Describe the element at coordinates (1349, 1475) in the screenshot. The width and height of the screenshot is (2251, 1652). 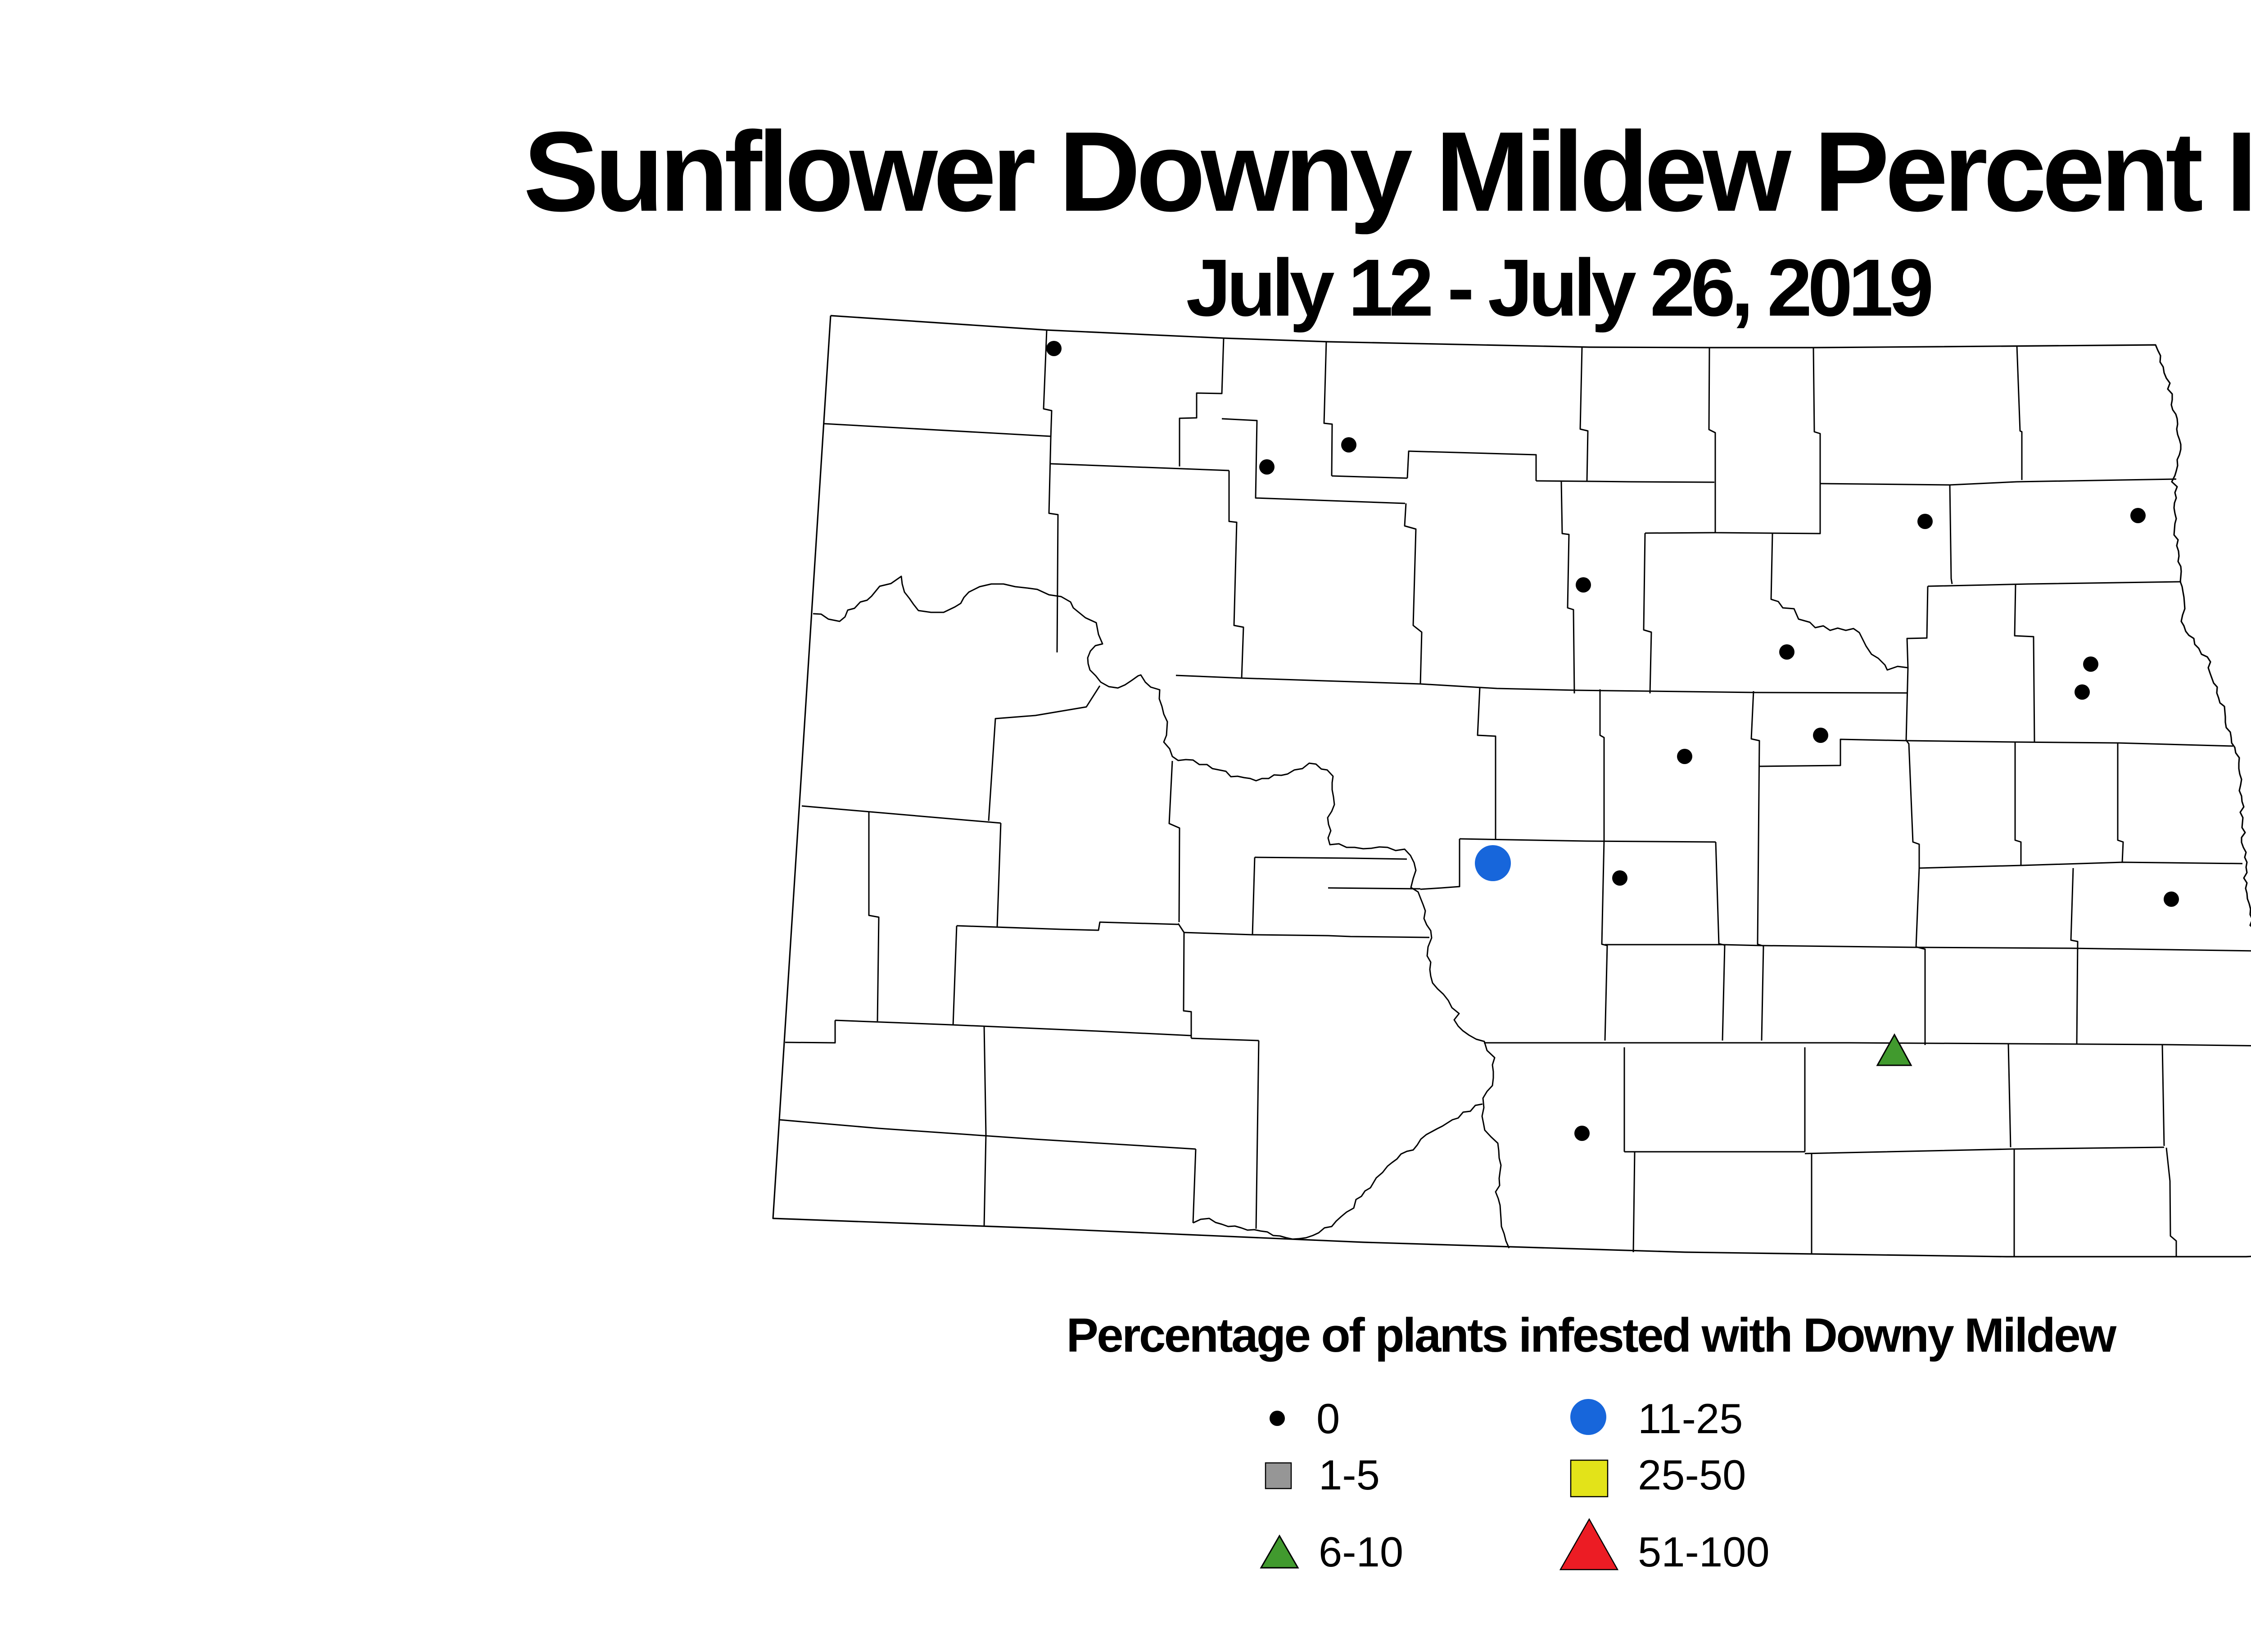
I see `svg-text: 1-5` at that location.